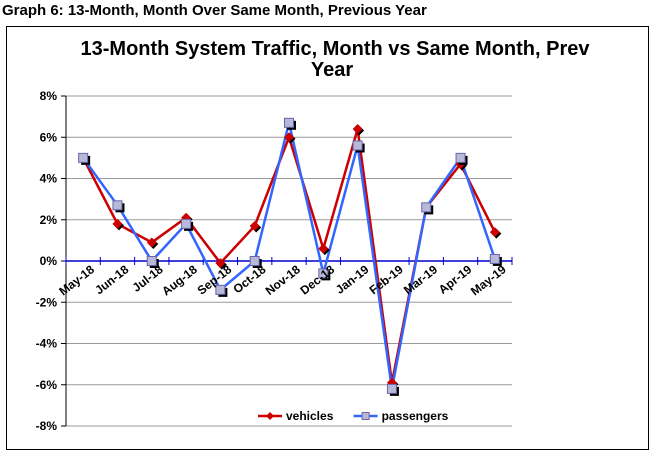  Describe the element at coordinates (111, 279) in the screenshot. I see `x-tick-label: Jun-18` at that location.